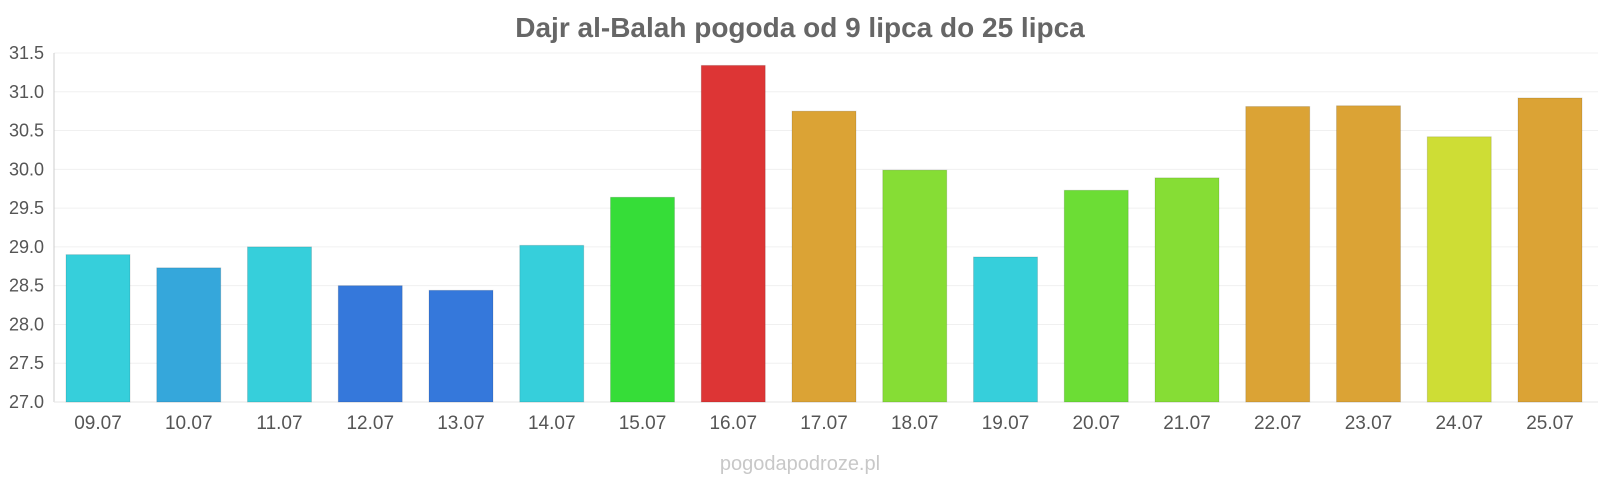  I want to click on y-tick-label: 29.0, so click(26, 247).